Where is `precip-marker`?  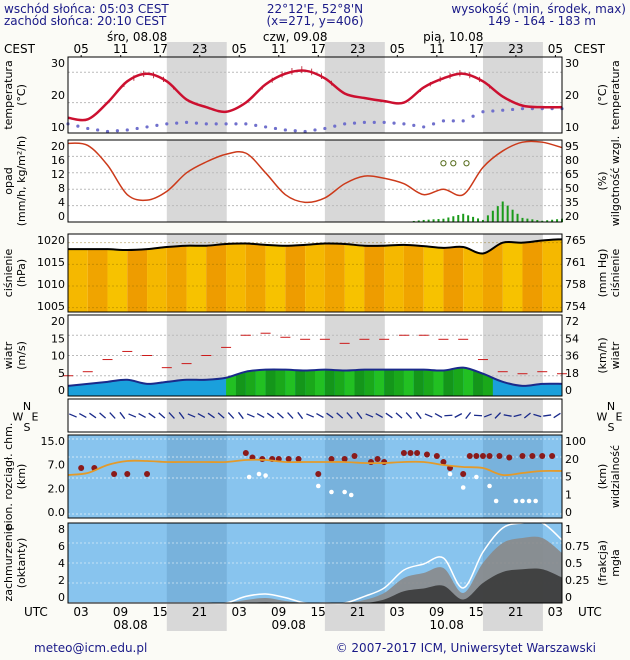
precip-marker is located at coordinates (453, 163).